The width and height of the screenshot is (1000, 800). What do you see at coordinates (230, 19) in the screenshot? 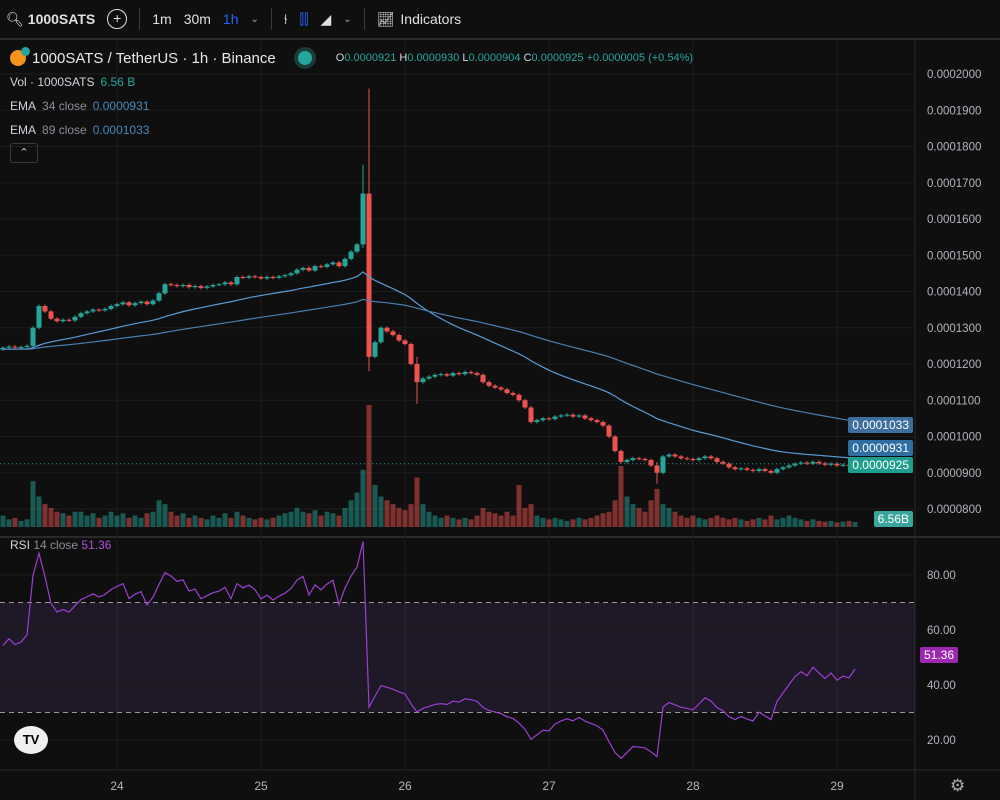
I see `interval-1h: 1h` at bounding box center [230, 19].